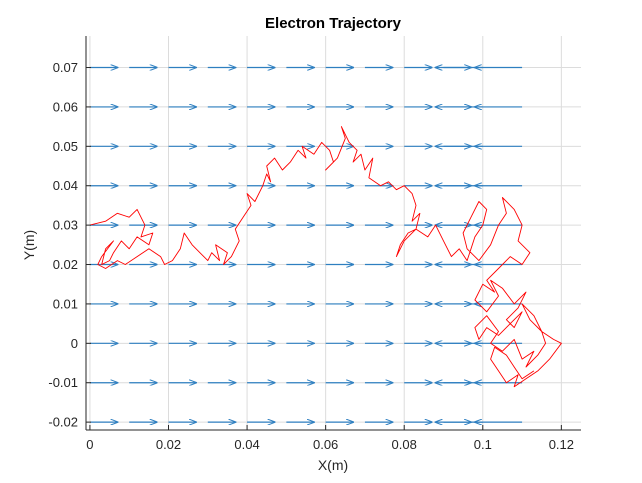 The image size is (642, 483). What do you see at coordinates (74, 343) in the screenshot?
I see `y-tick-label: 0` at bounding box center [74, 343].